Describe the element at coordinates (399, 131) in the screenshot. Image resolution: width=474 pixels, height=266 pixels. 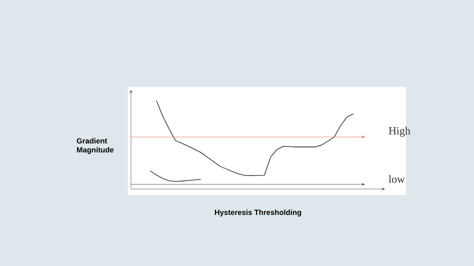
I see `ref-line-label: High` at that location.